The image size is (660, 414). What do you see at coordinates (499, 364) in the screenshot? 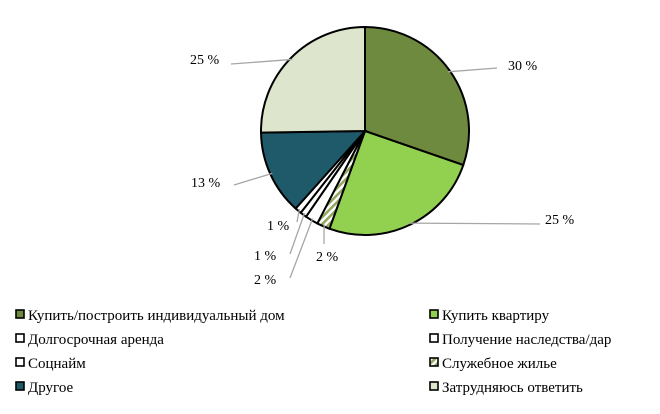
I see `legend-label: Служебное жилье` at bounding box center [499, 364].